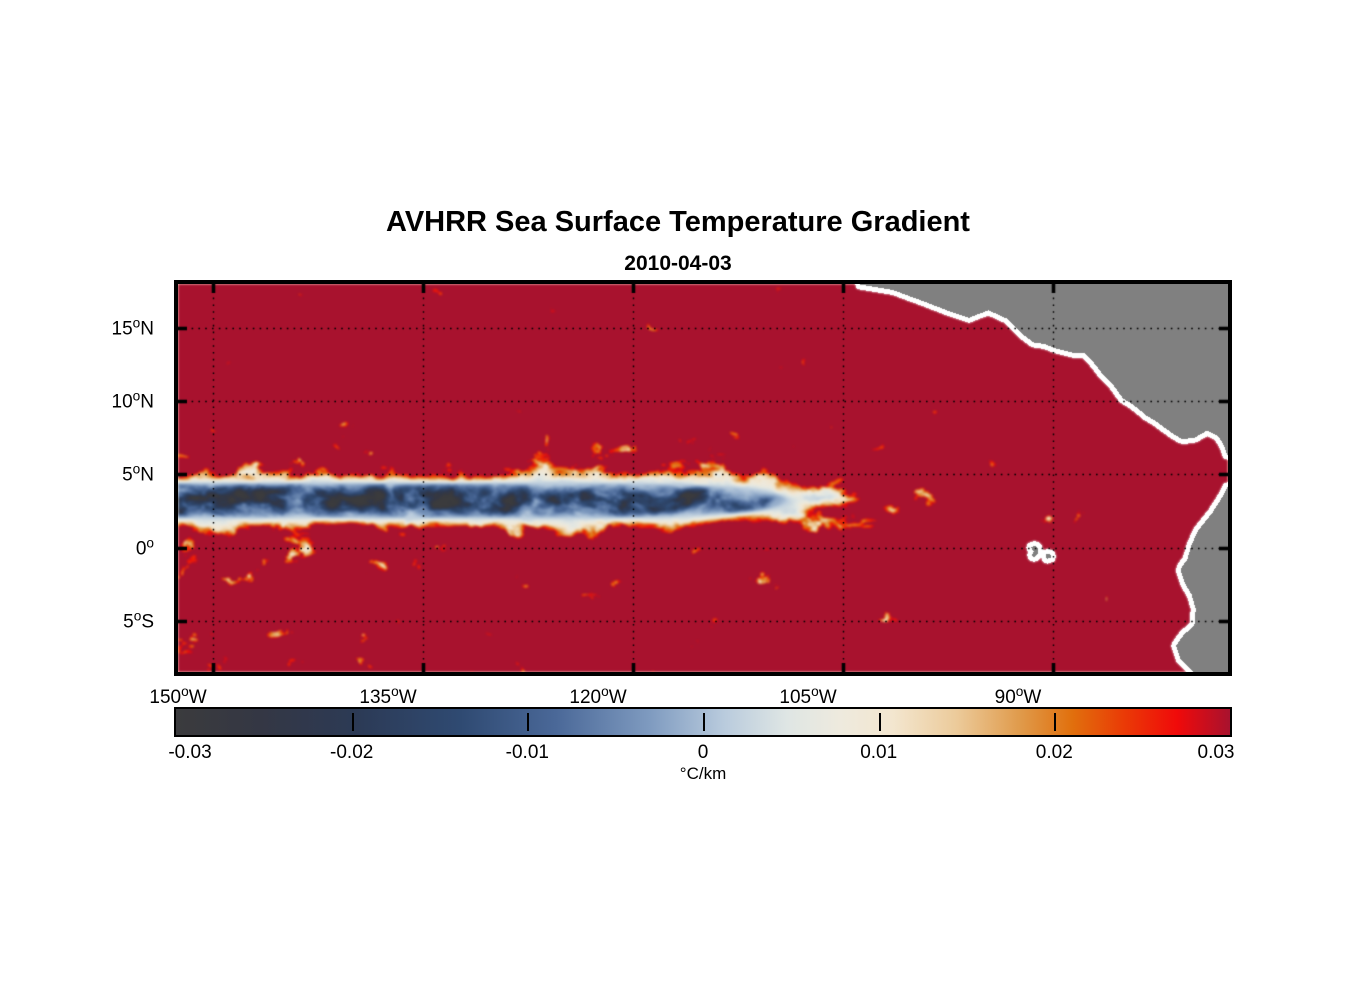 The image size is (1356, 1000). Describe the element at coordinates (138, 473) in the screenshot. I see `y-tick-label: 5oN` at that location.